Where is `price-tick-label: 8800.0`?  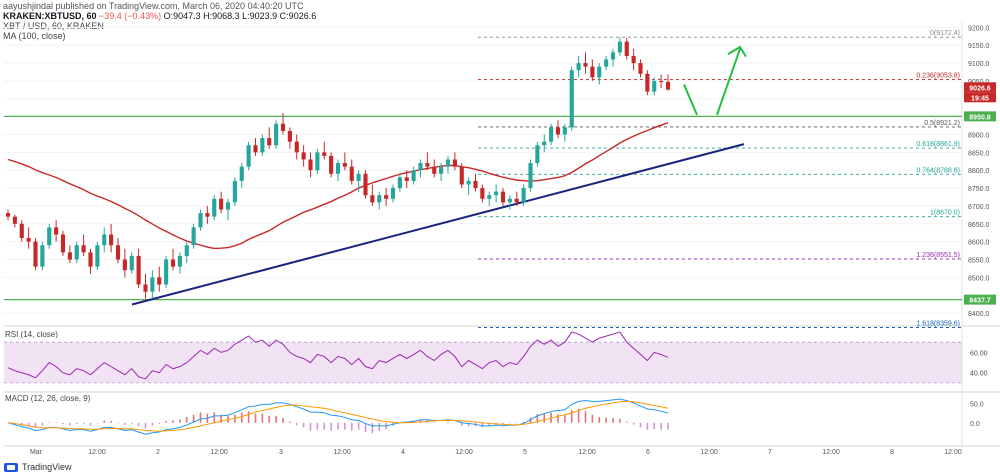 price-tick-label: 8800.0 is located at coordinates (979, 171).